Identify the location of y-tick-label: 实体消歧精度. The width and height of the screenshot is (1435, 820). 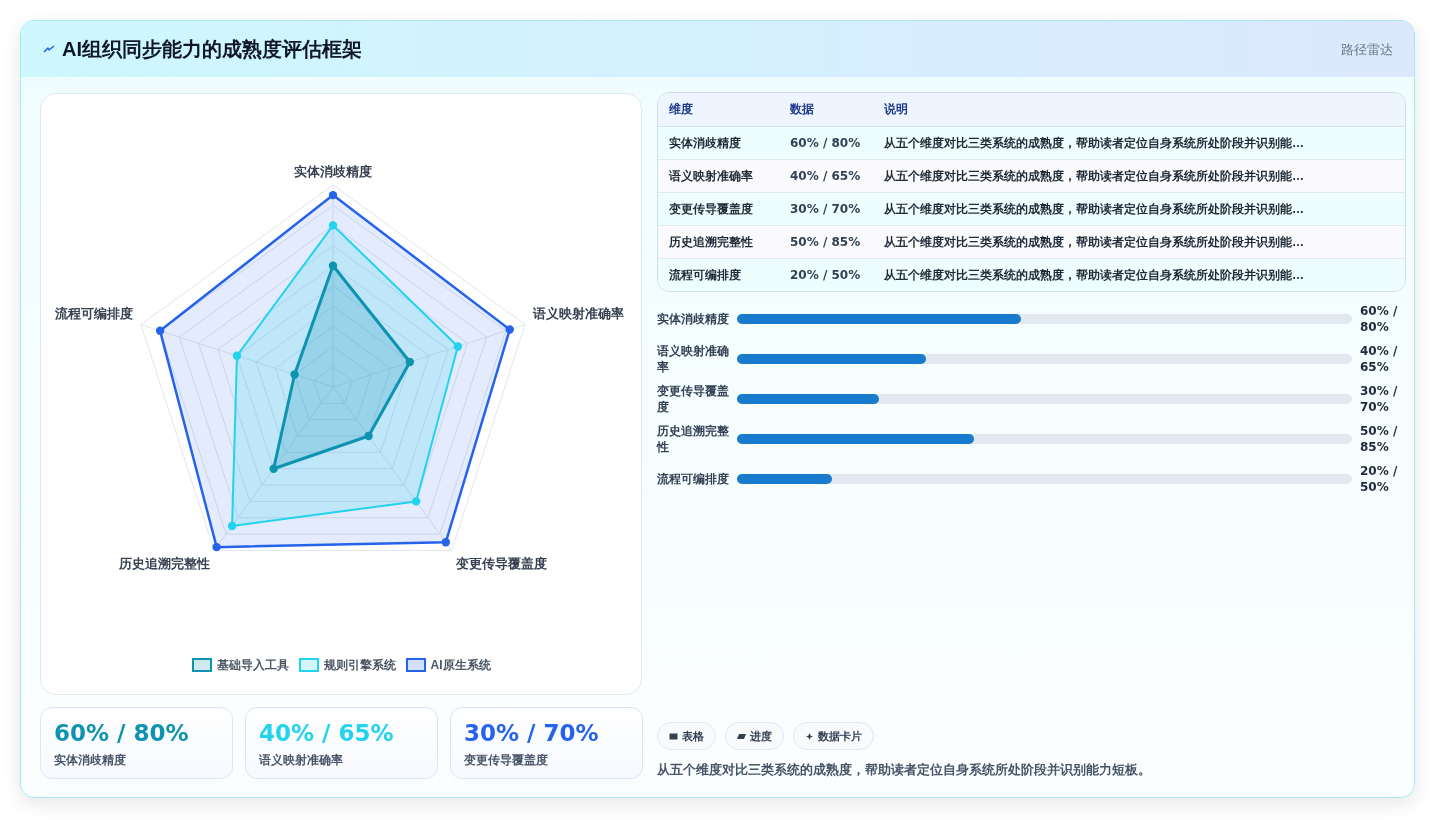
(693, 319).